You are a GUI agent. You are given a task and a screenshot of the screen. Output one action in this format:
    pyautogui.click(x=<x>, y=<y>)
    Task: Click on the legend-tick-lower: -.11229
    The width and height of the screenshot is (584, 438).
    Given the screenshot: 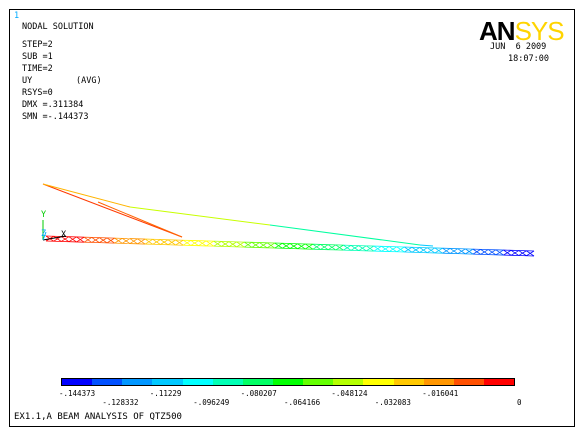 What is the action you would take?
    pyautogui.click(x=165, y=393)
    